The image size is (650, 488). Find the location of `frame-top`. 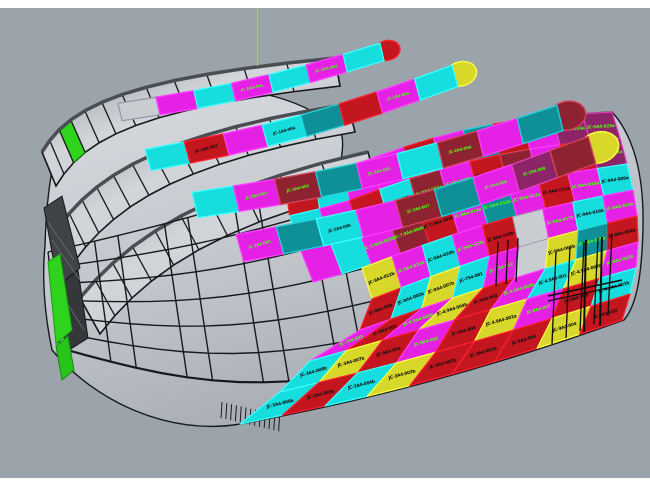

frame-top is located at coordinates (325, 4).